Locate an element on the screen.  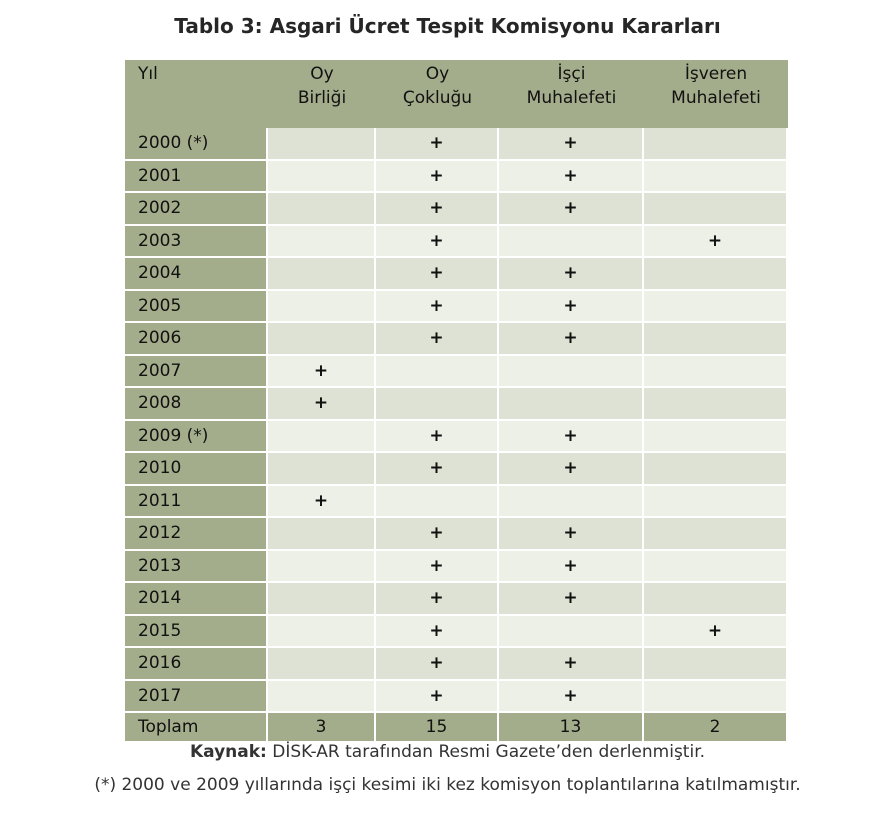
table-row: 2012 + + is located at coordinates (456, 534).